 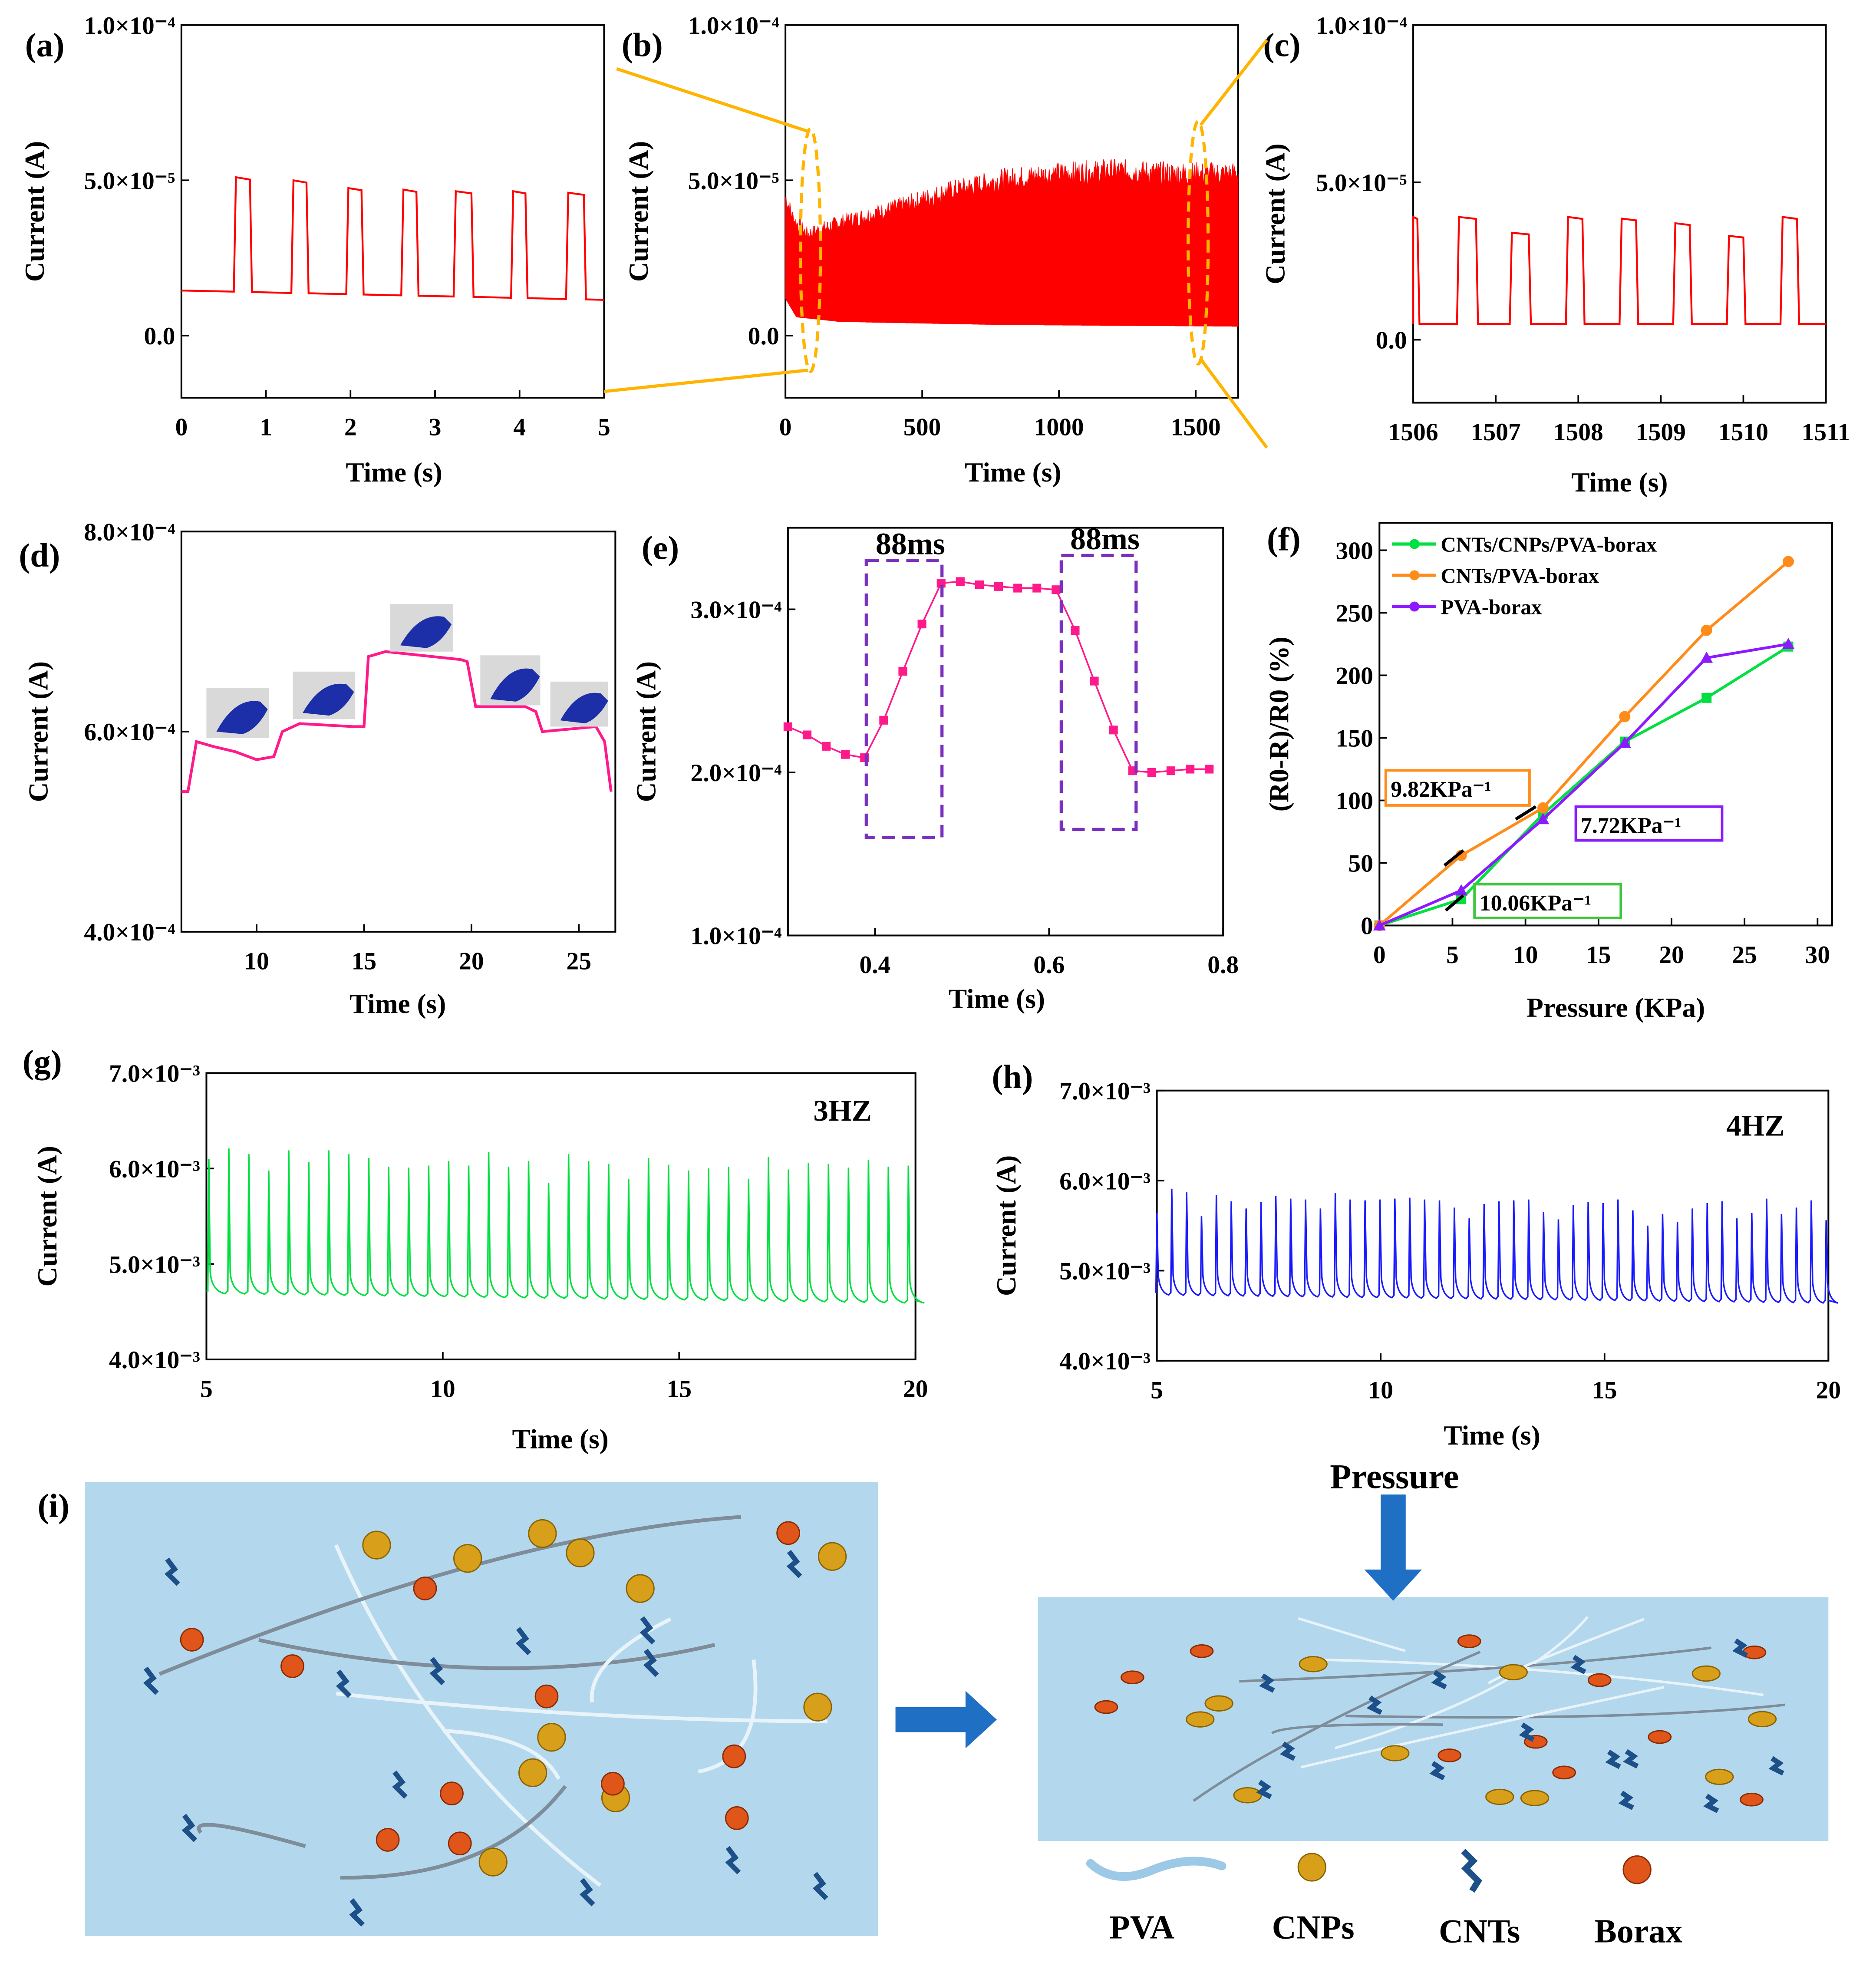 What do you see at coordinates (1496, 432) in the screenshot?
I see `x-tick-label: 1507` at bounding box center [1496, 432].